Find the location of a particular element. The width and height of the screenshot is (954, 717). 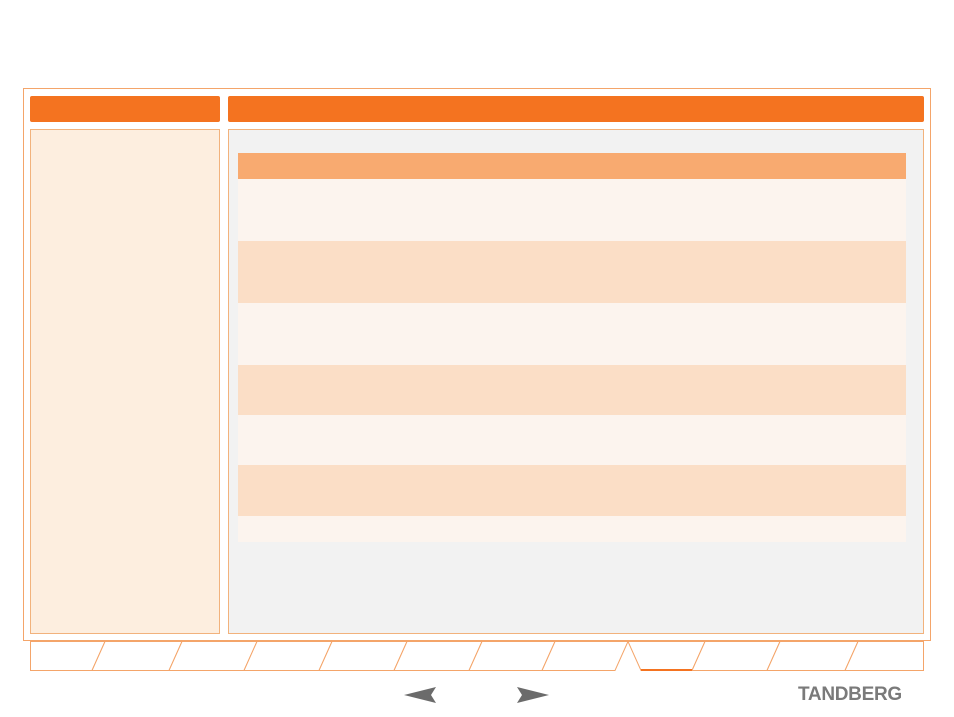

arrow-left-icon is located at coordinates (420, 695).